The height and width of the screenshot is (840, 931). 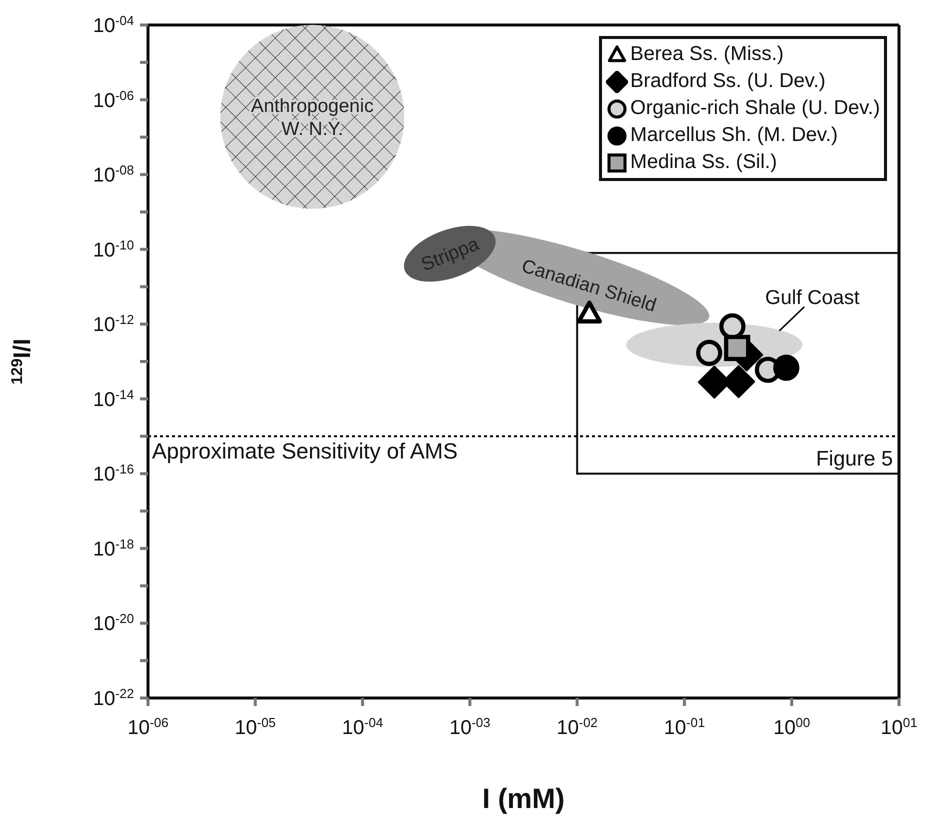 I want to click on y-tick-label: 10$^{-20}$, so click(x=113, y=623).